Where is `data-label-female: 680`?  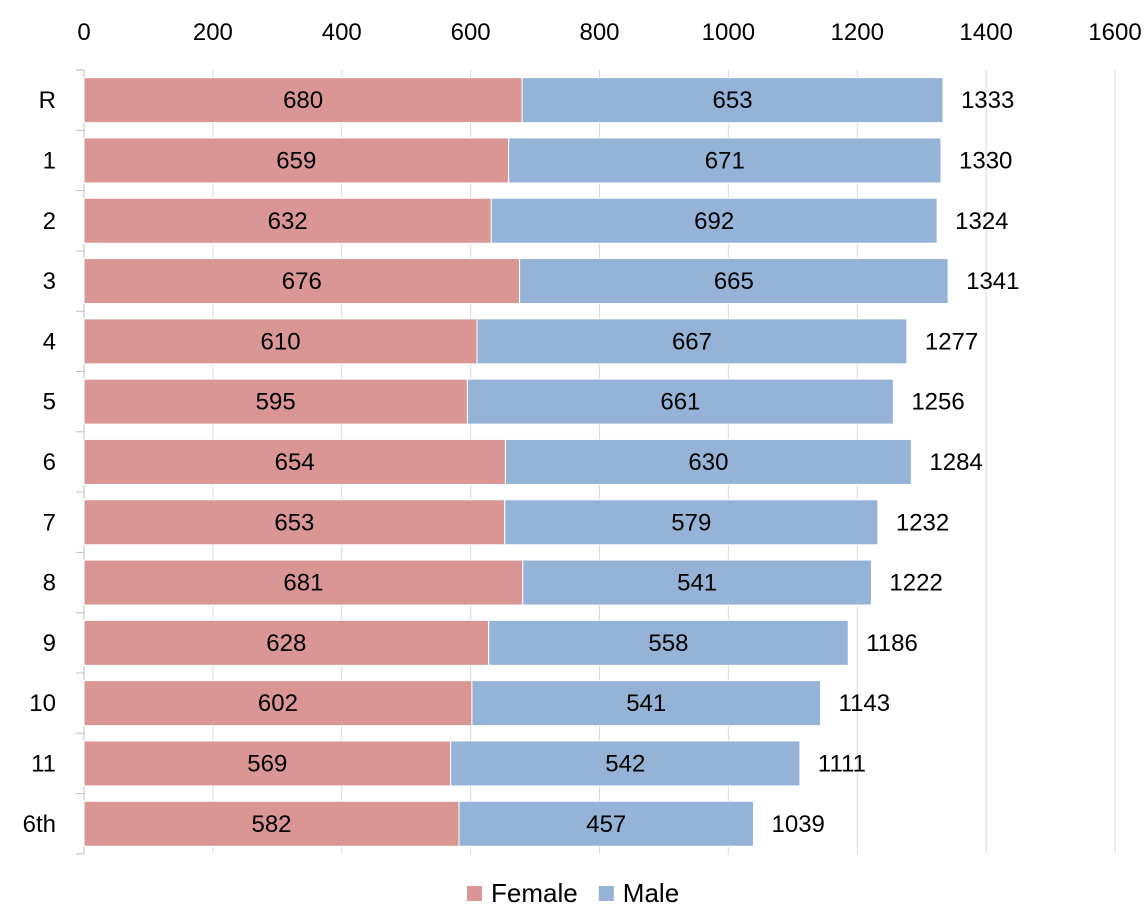 data-label-female: 680 is located at coordinates (303, 100).